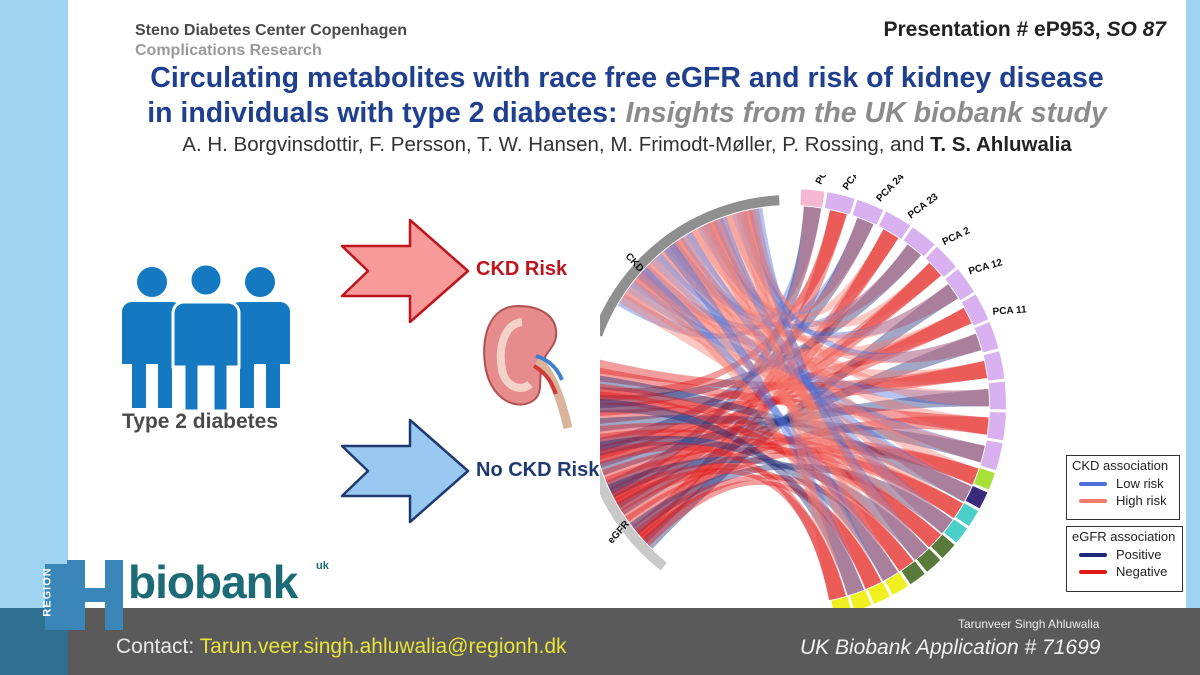 The width and height of the screenshot is (1200, 675). Describe the element at coordinates (34, 304) in the screenshot. I see `left-accent-bar` at that location.